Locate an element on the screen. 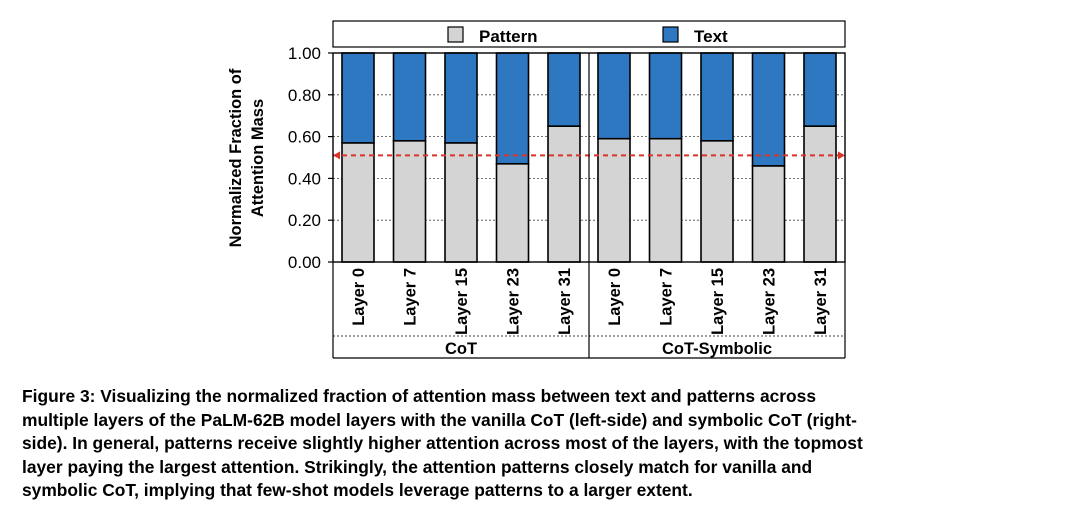  y-axis-label-line2: Attention Mass is located at coordinates (258, 158).